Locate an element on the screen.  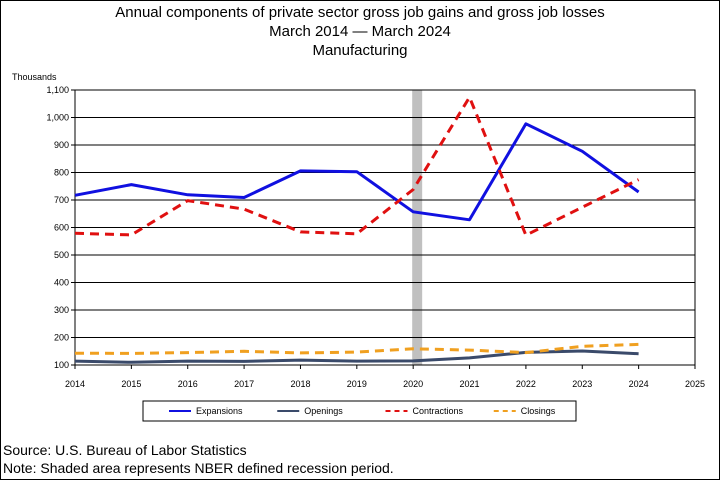
y-tick-label: 1,000 is located at coordinates (57, 118).